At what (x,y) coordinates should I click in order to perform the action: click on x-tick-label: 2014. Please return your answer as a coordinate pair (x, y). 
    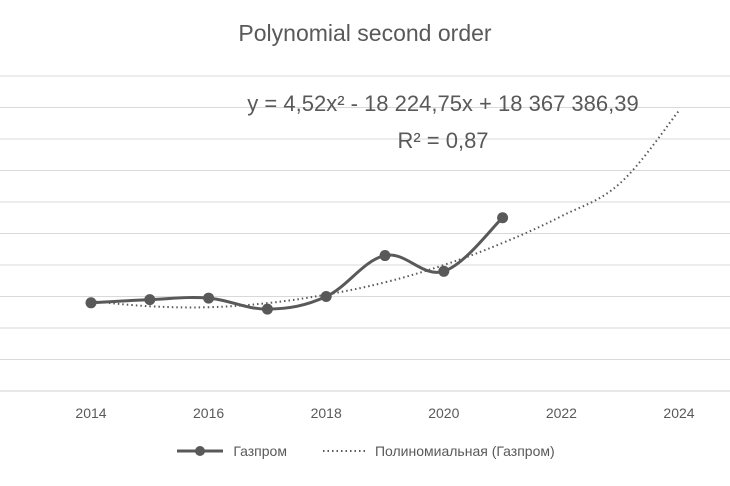
    Looking at the image, I should click on (90, 413).